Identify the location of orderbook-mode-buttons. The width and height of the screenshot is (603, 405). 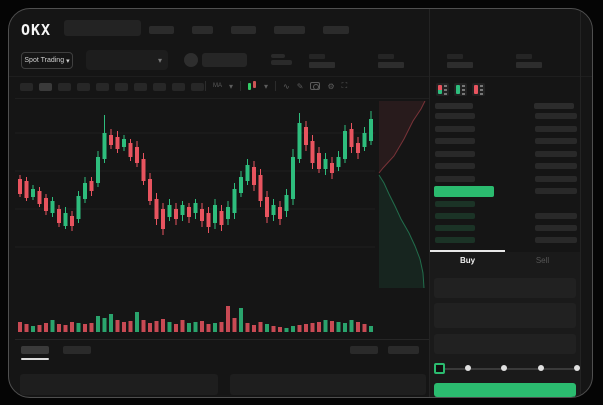
(460, 89).